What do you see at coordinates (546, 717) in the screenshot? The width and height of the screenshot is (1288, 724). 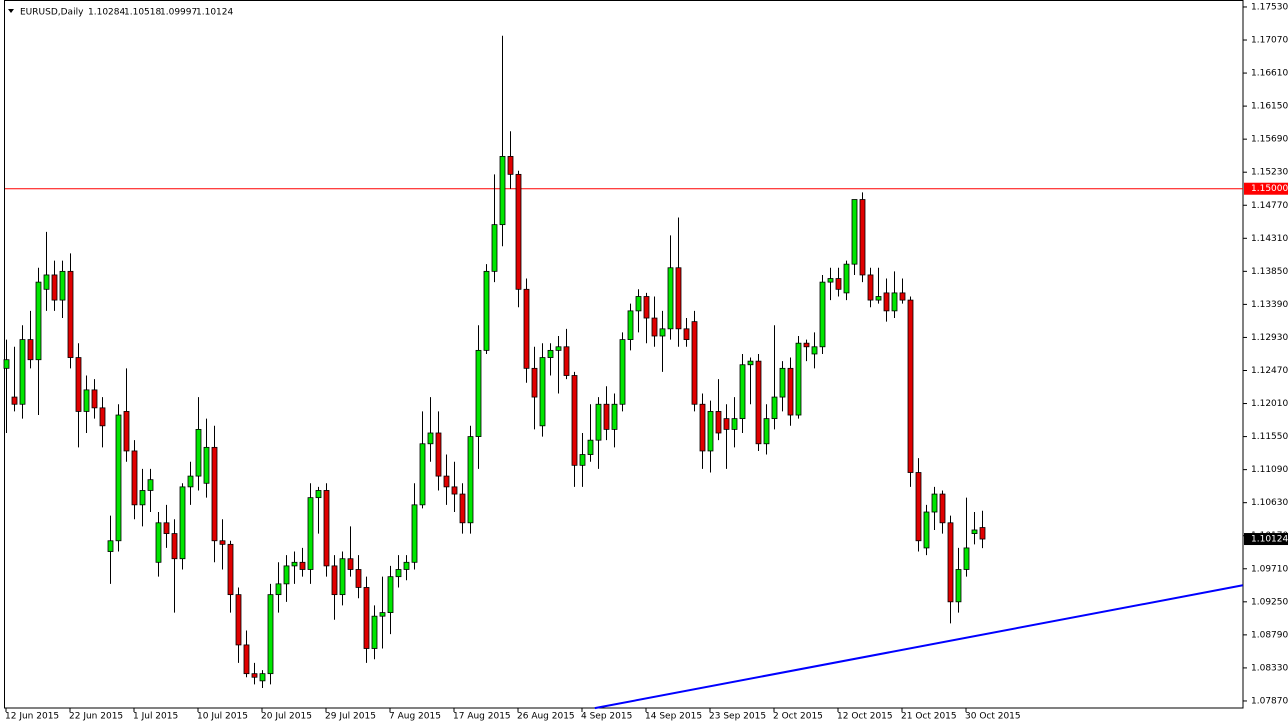 I see `x-tick-label: 26 Aug 2015` at bounding box center [546, 717].